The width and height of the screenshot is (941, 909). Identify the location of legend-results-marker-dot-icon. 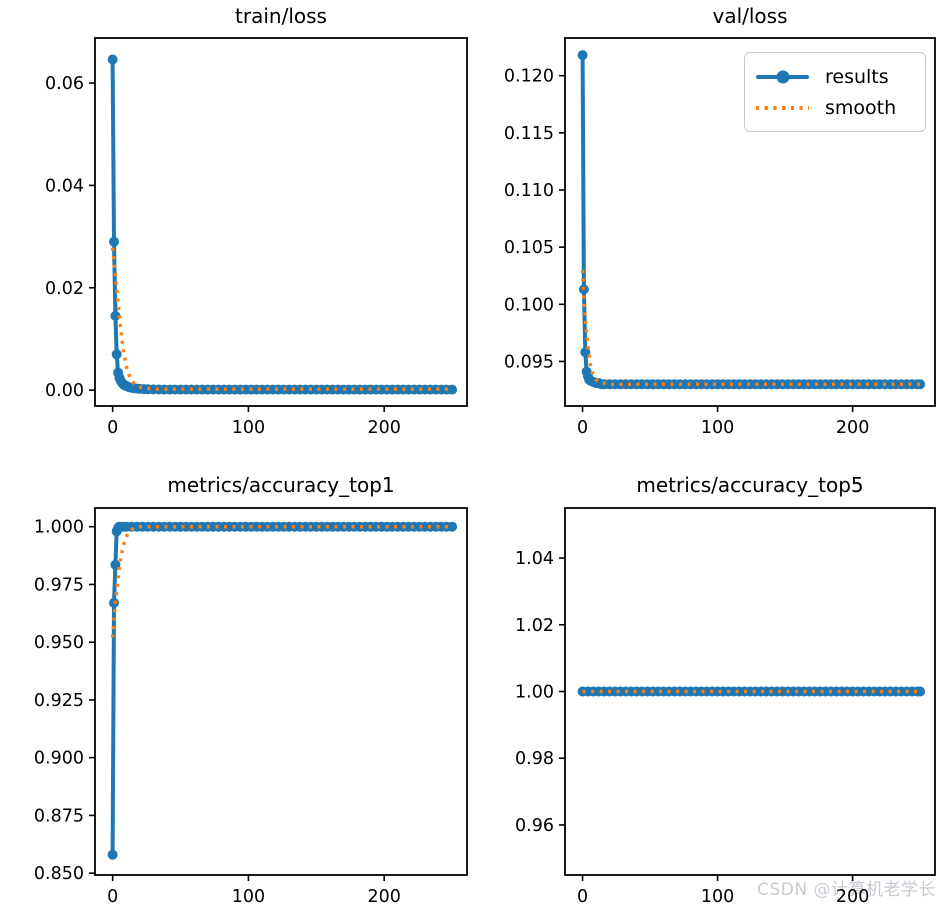
(782, 76).